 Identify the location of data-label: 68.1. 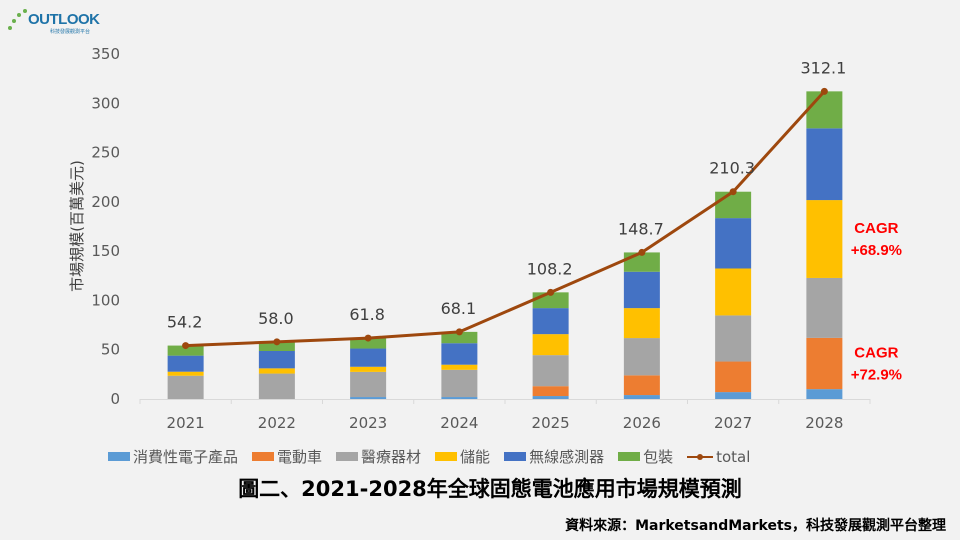
(459, 308).